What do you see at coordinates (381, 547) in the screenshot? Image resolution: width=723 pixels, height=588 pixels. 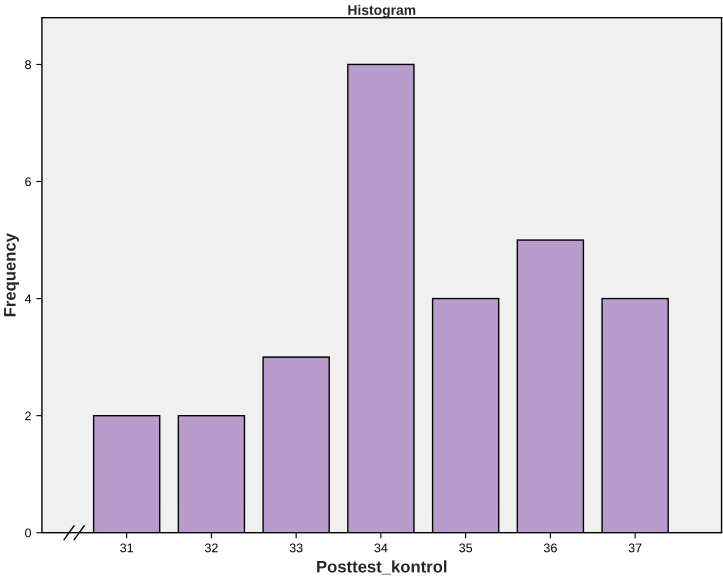 I see `x-tick-label: 34` at bounding box center [381, 547].